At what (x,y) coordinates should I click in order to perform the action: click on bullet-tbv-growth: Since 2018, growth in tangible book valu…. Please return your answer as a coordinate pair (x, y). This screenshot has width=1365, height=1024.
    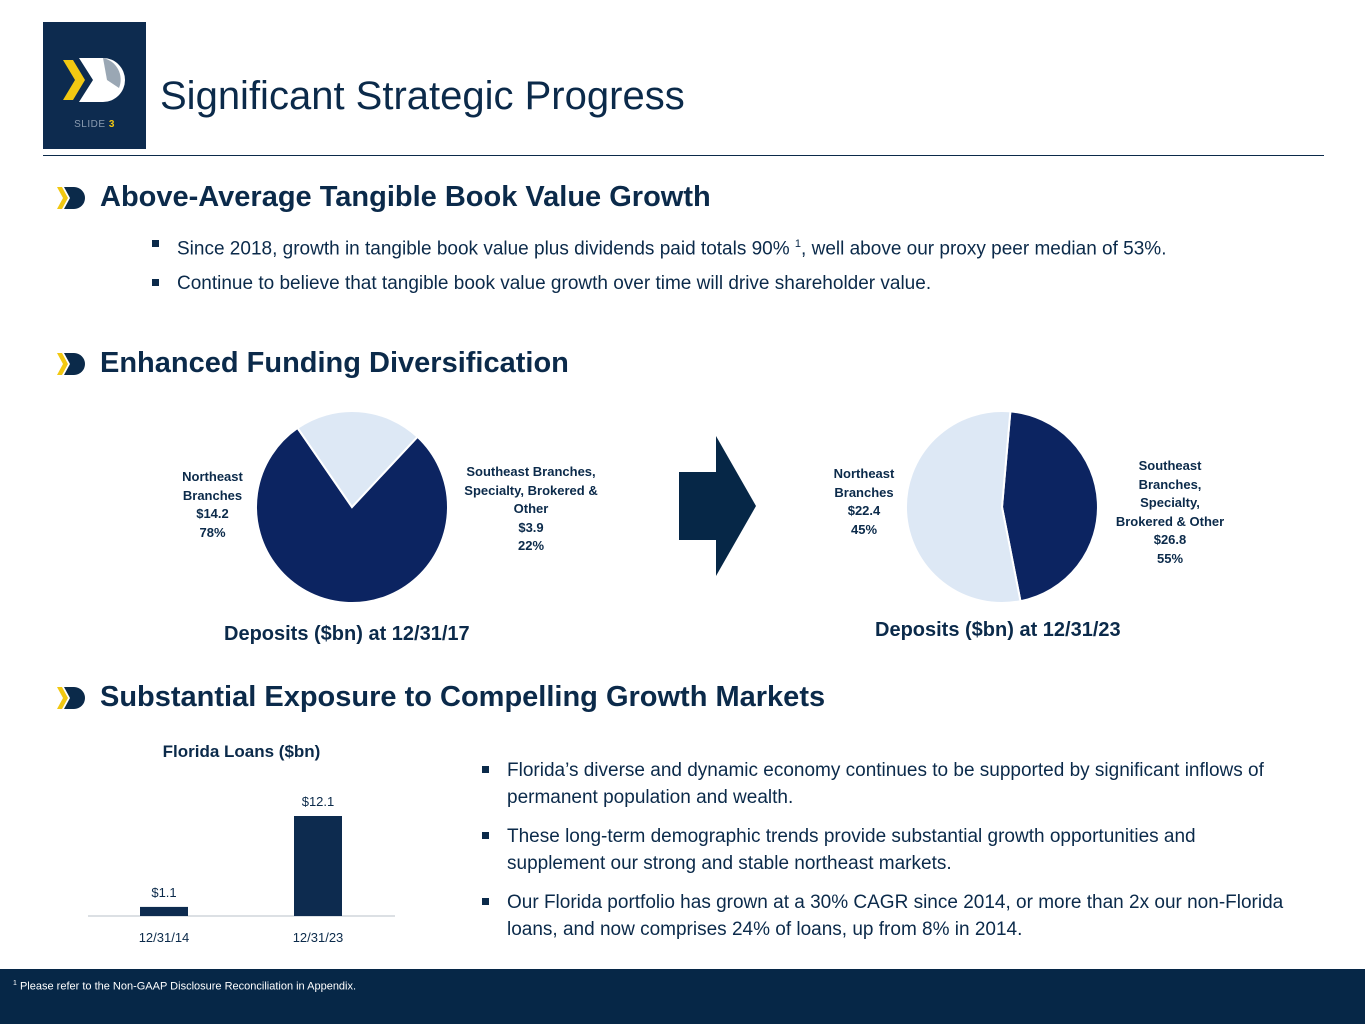
    Looking at the image, I should click on (724, 246).